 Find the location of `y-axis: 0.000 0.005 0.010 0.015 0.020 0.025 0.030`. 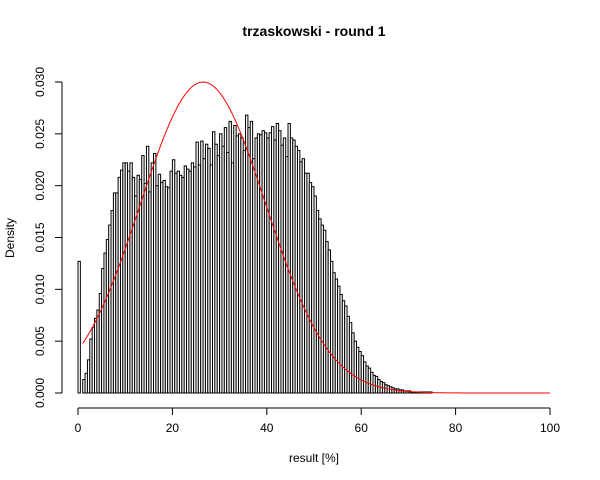

y-axis: 0.000 0.005 0.010 0.015 0.020 0.025 0.030 is located at coordinates (48, 237).